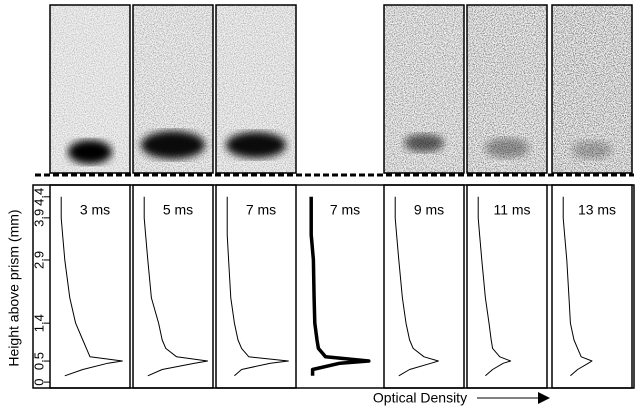 The height and width of the screenshot is (411, 642). I want to click on y-tick-label: 0, so click(38, 381).